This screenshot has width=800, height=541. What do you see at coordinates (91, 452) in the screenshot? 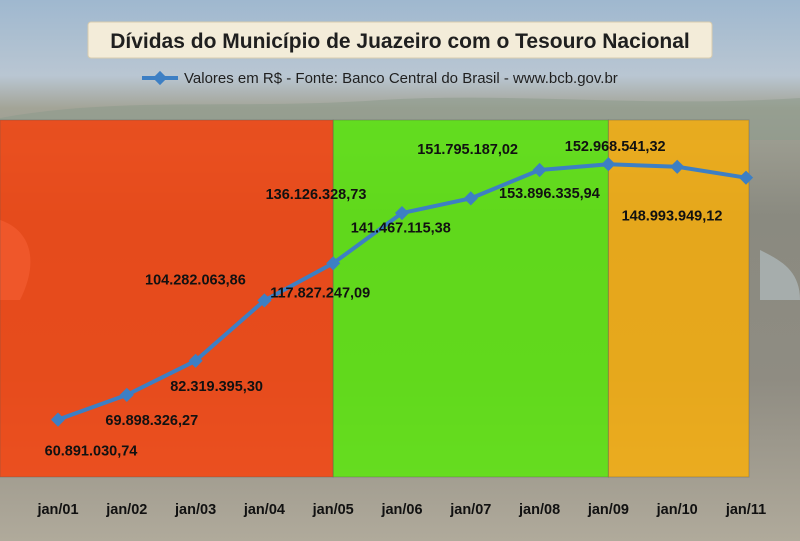
I see `data-label: 60.891.030,74` at bounding box center [91, 452].